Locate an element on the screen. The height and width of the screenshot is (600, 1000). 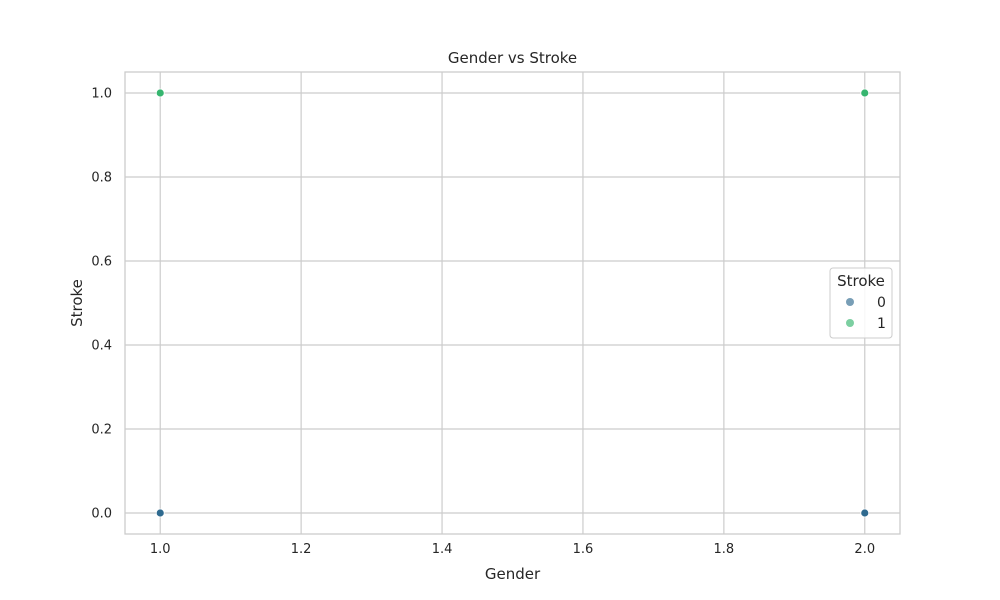
y-tick-label: 0.2 is located at coordinates (101, 430).